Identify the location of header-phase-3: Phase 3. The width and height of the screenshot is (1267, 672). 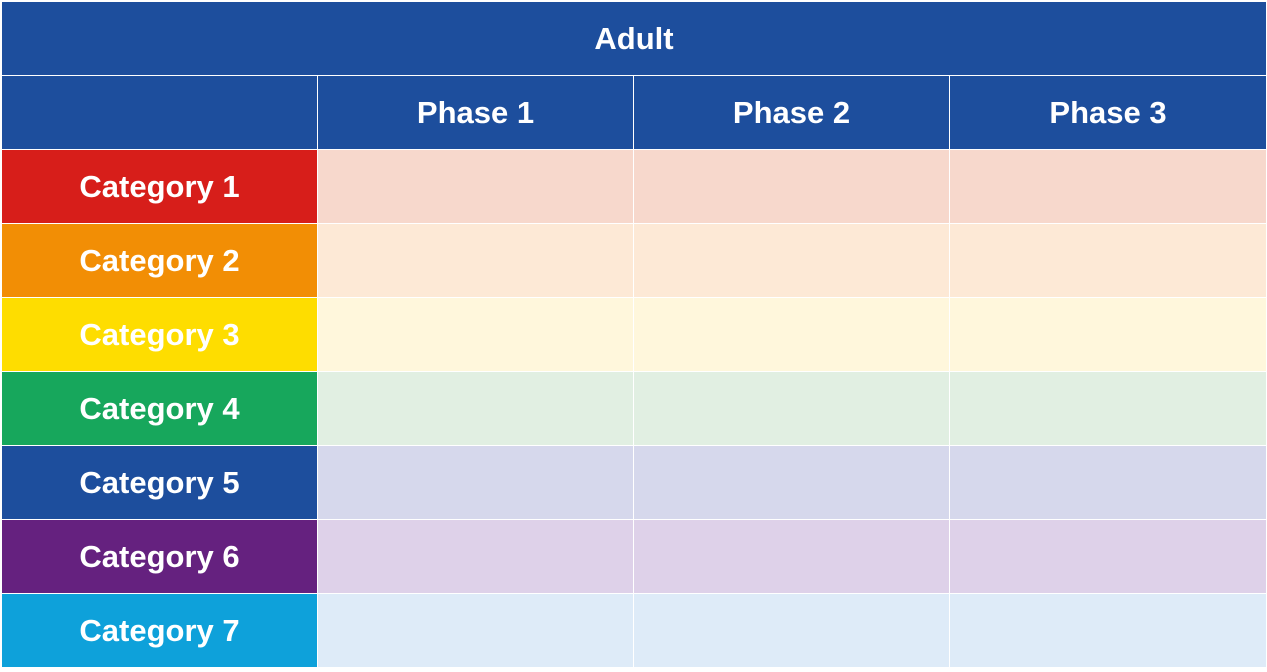
(1108, 112).